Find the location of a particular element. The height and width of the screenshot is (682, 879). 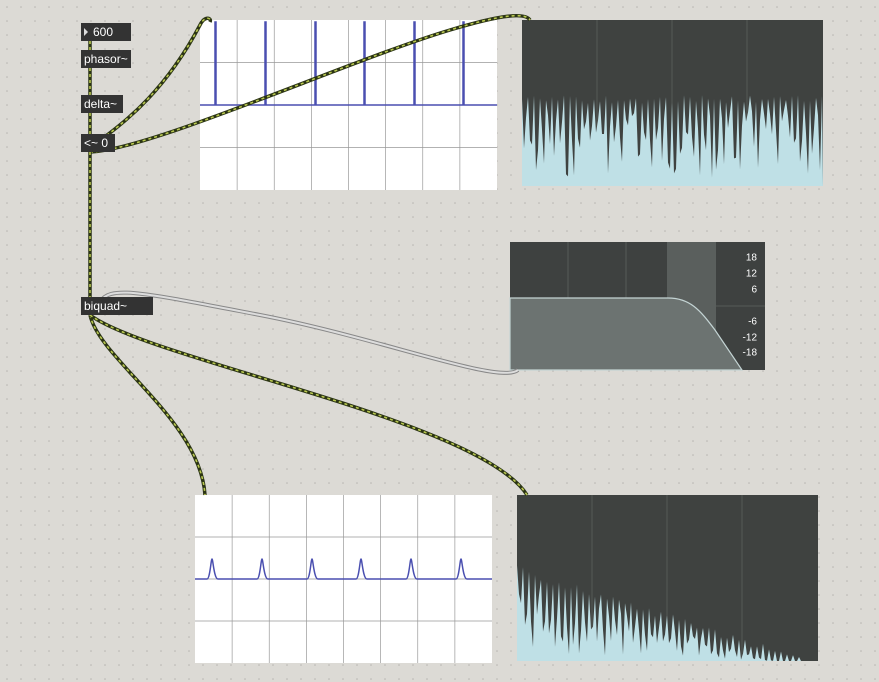

object-label: biquad~ is located at coordinates (105, 306).